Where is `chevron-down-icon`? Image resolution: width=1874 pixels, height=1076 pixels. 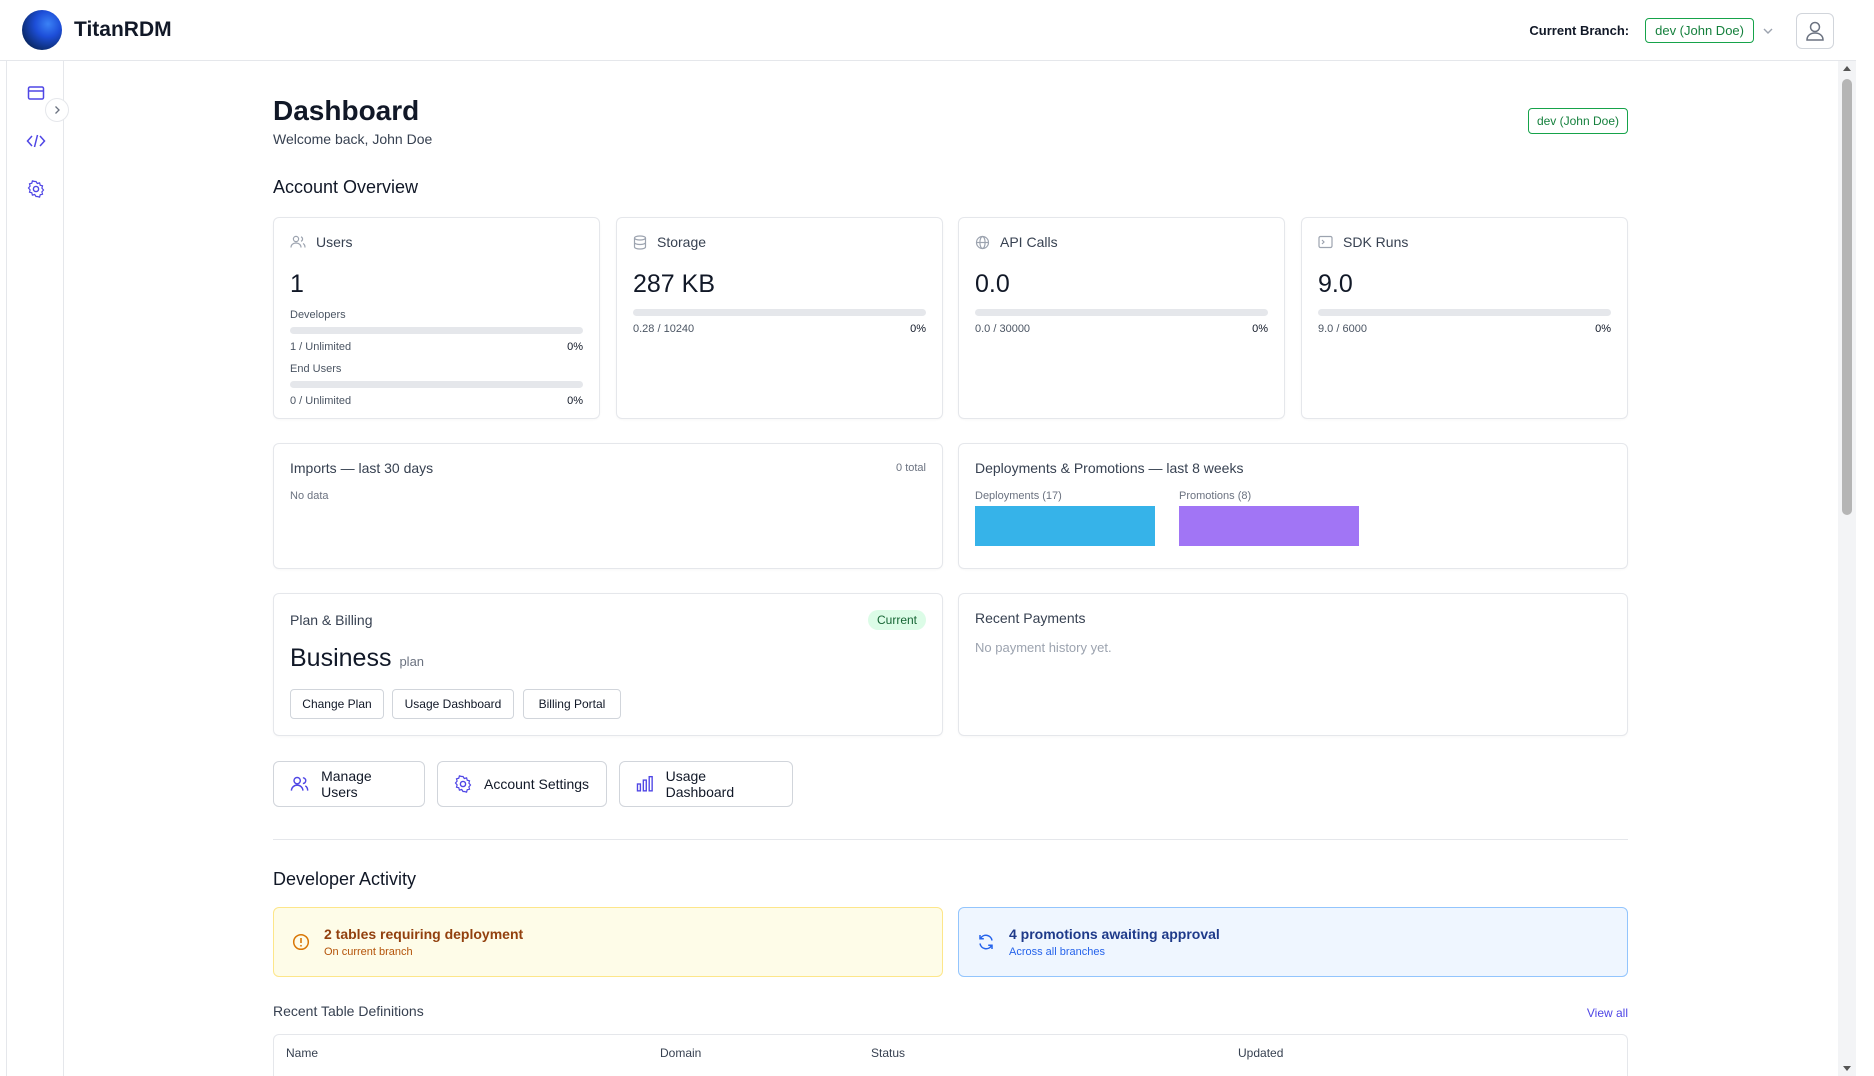 chevron-down-icon is located at coordinates (1768, 31).